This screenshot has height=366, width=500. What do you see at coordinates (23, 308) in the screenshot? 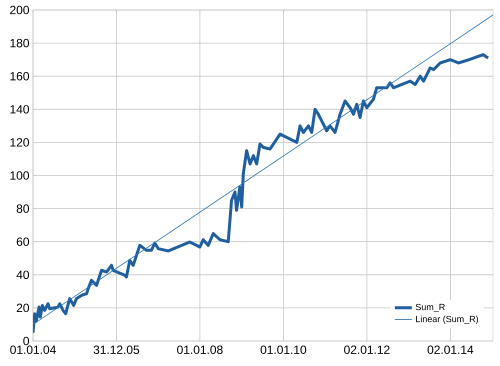
I see `y-tick-label: 20` at bounding box center [23, 308].